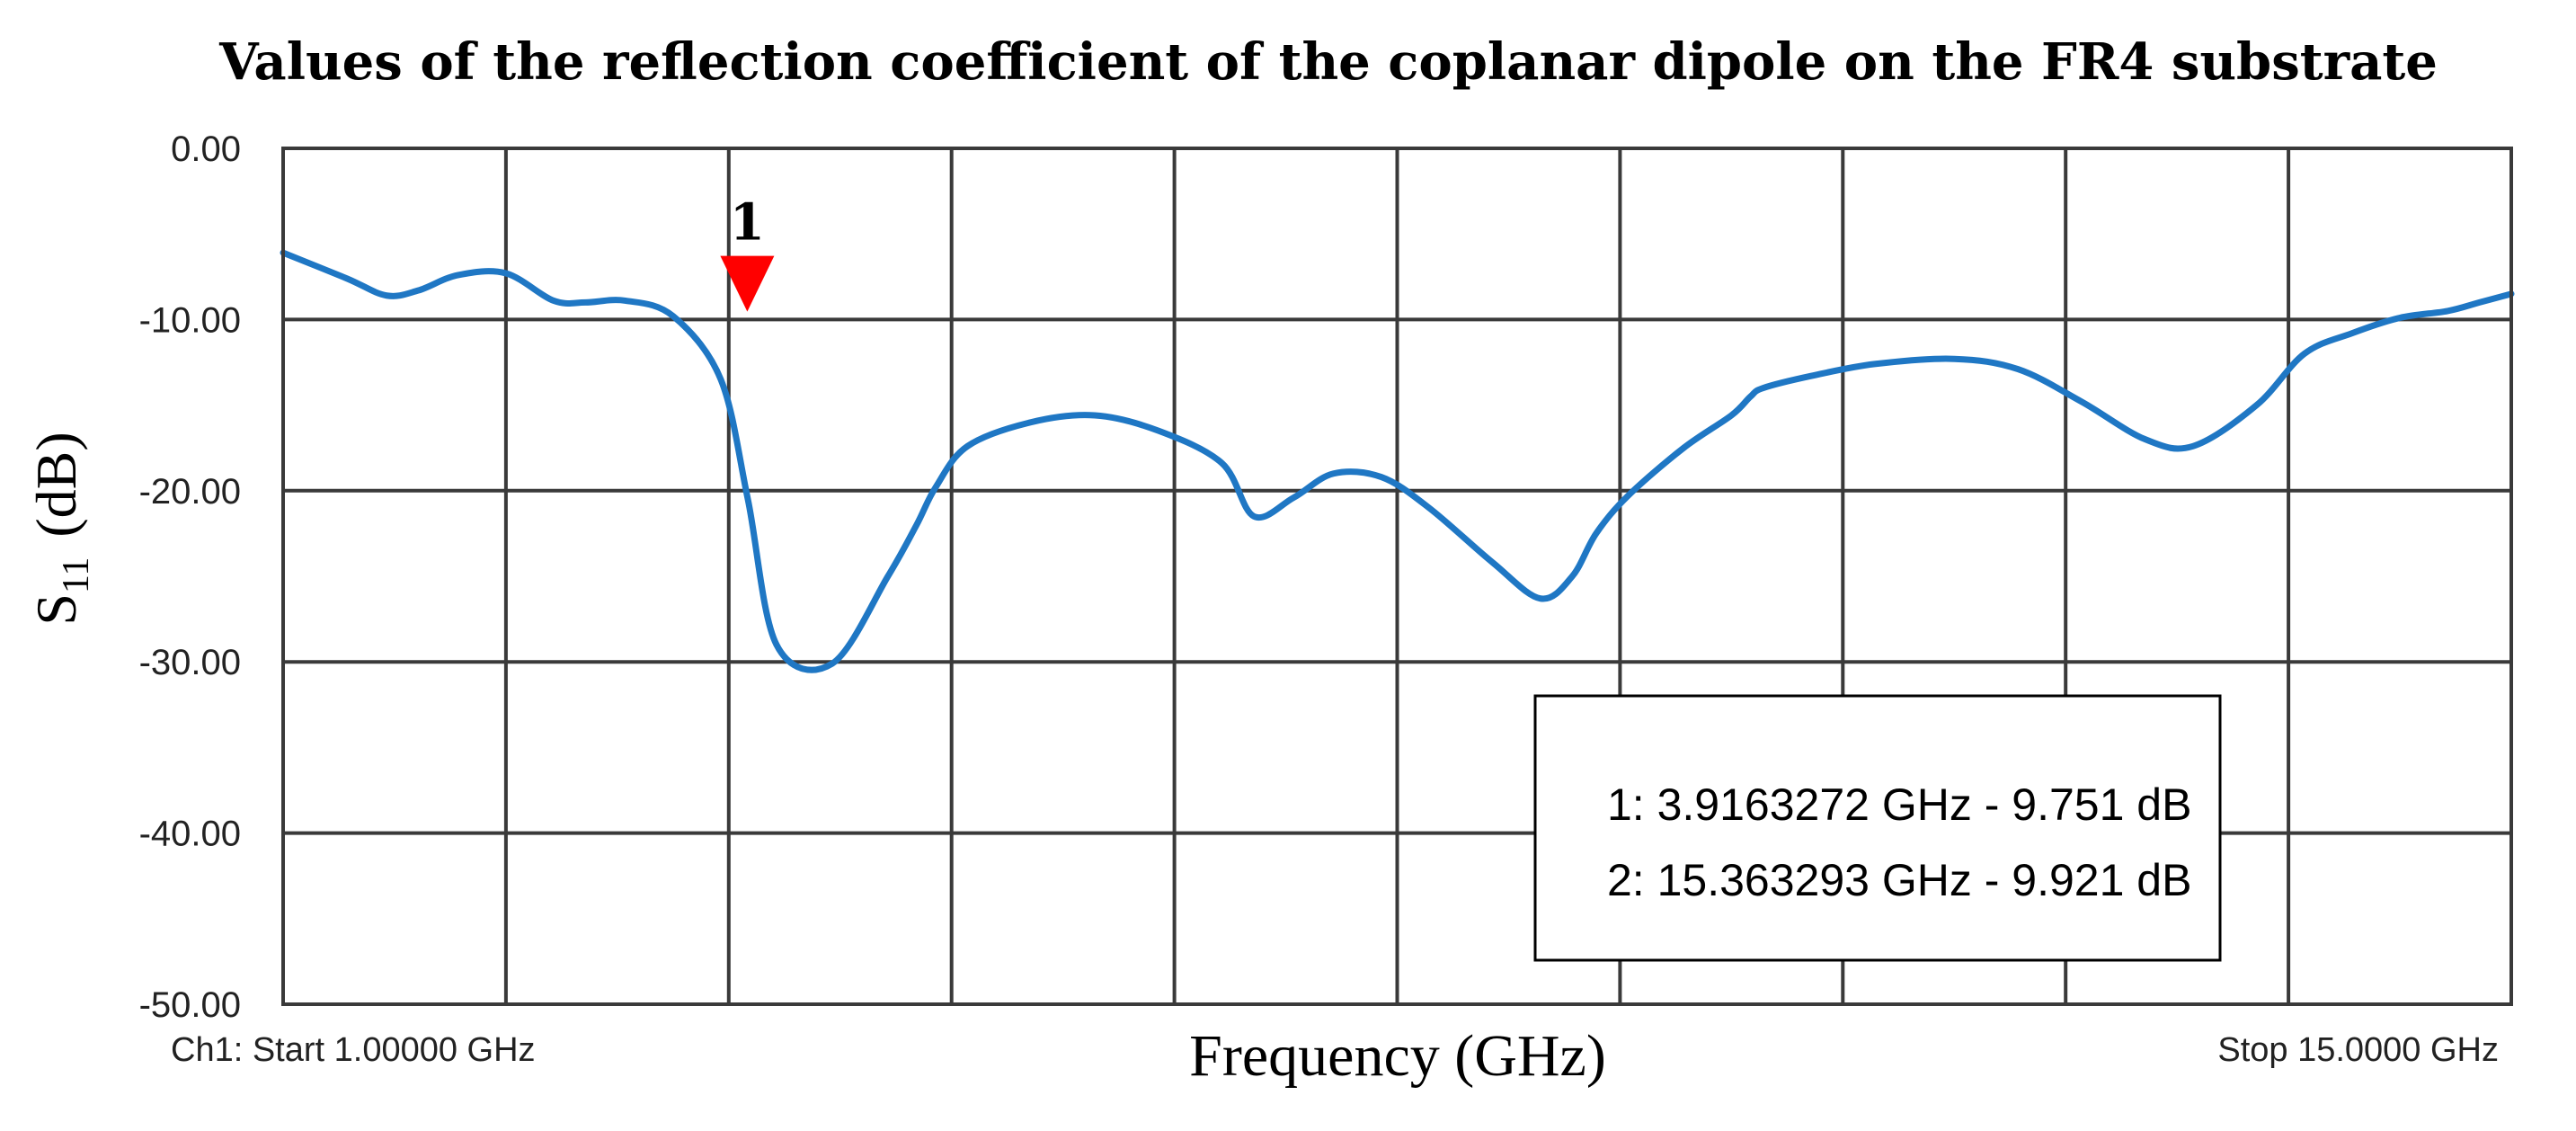  What do you see at coordinates (353, 1050) in the screenshot?
I see `start-frequency-label: Ch1: Start 1.00000 GHz` at bounding box center [353, 1050].